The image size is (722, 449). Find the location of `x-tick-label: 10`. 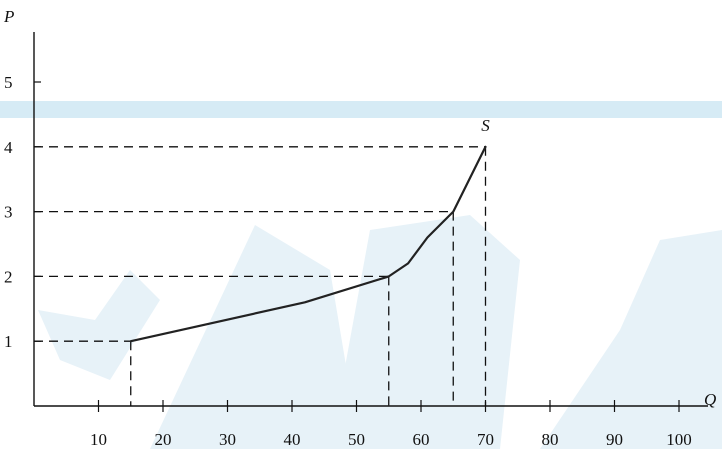

x-tick-label: 10 is located at coordinates (98, 439).